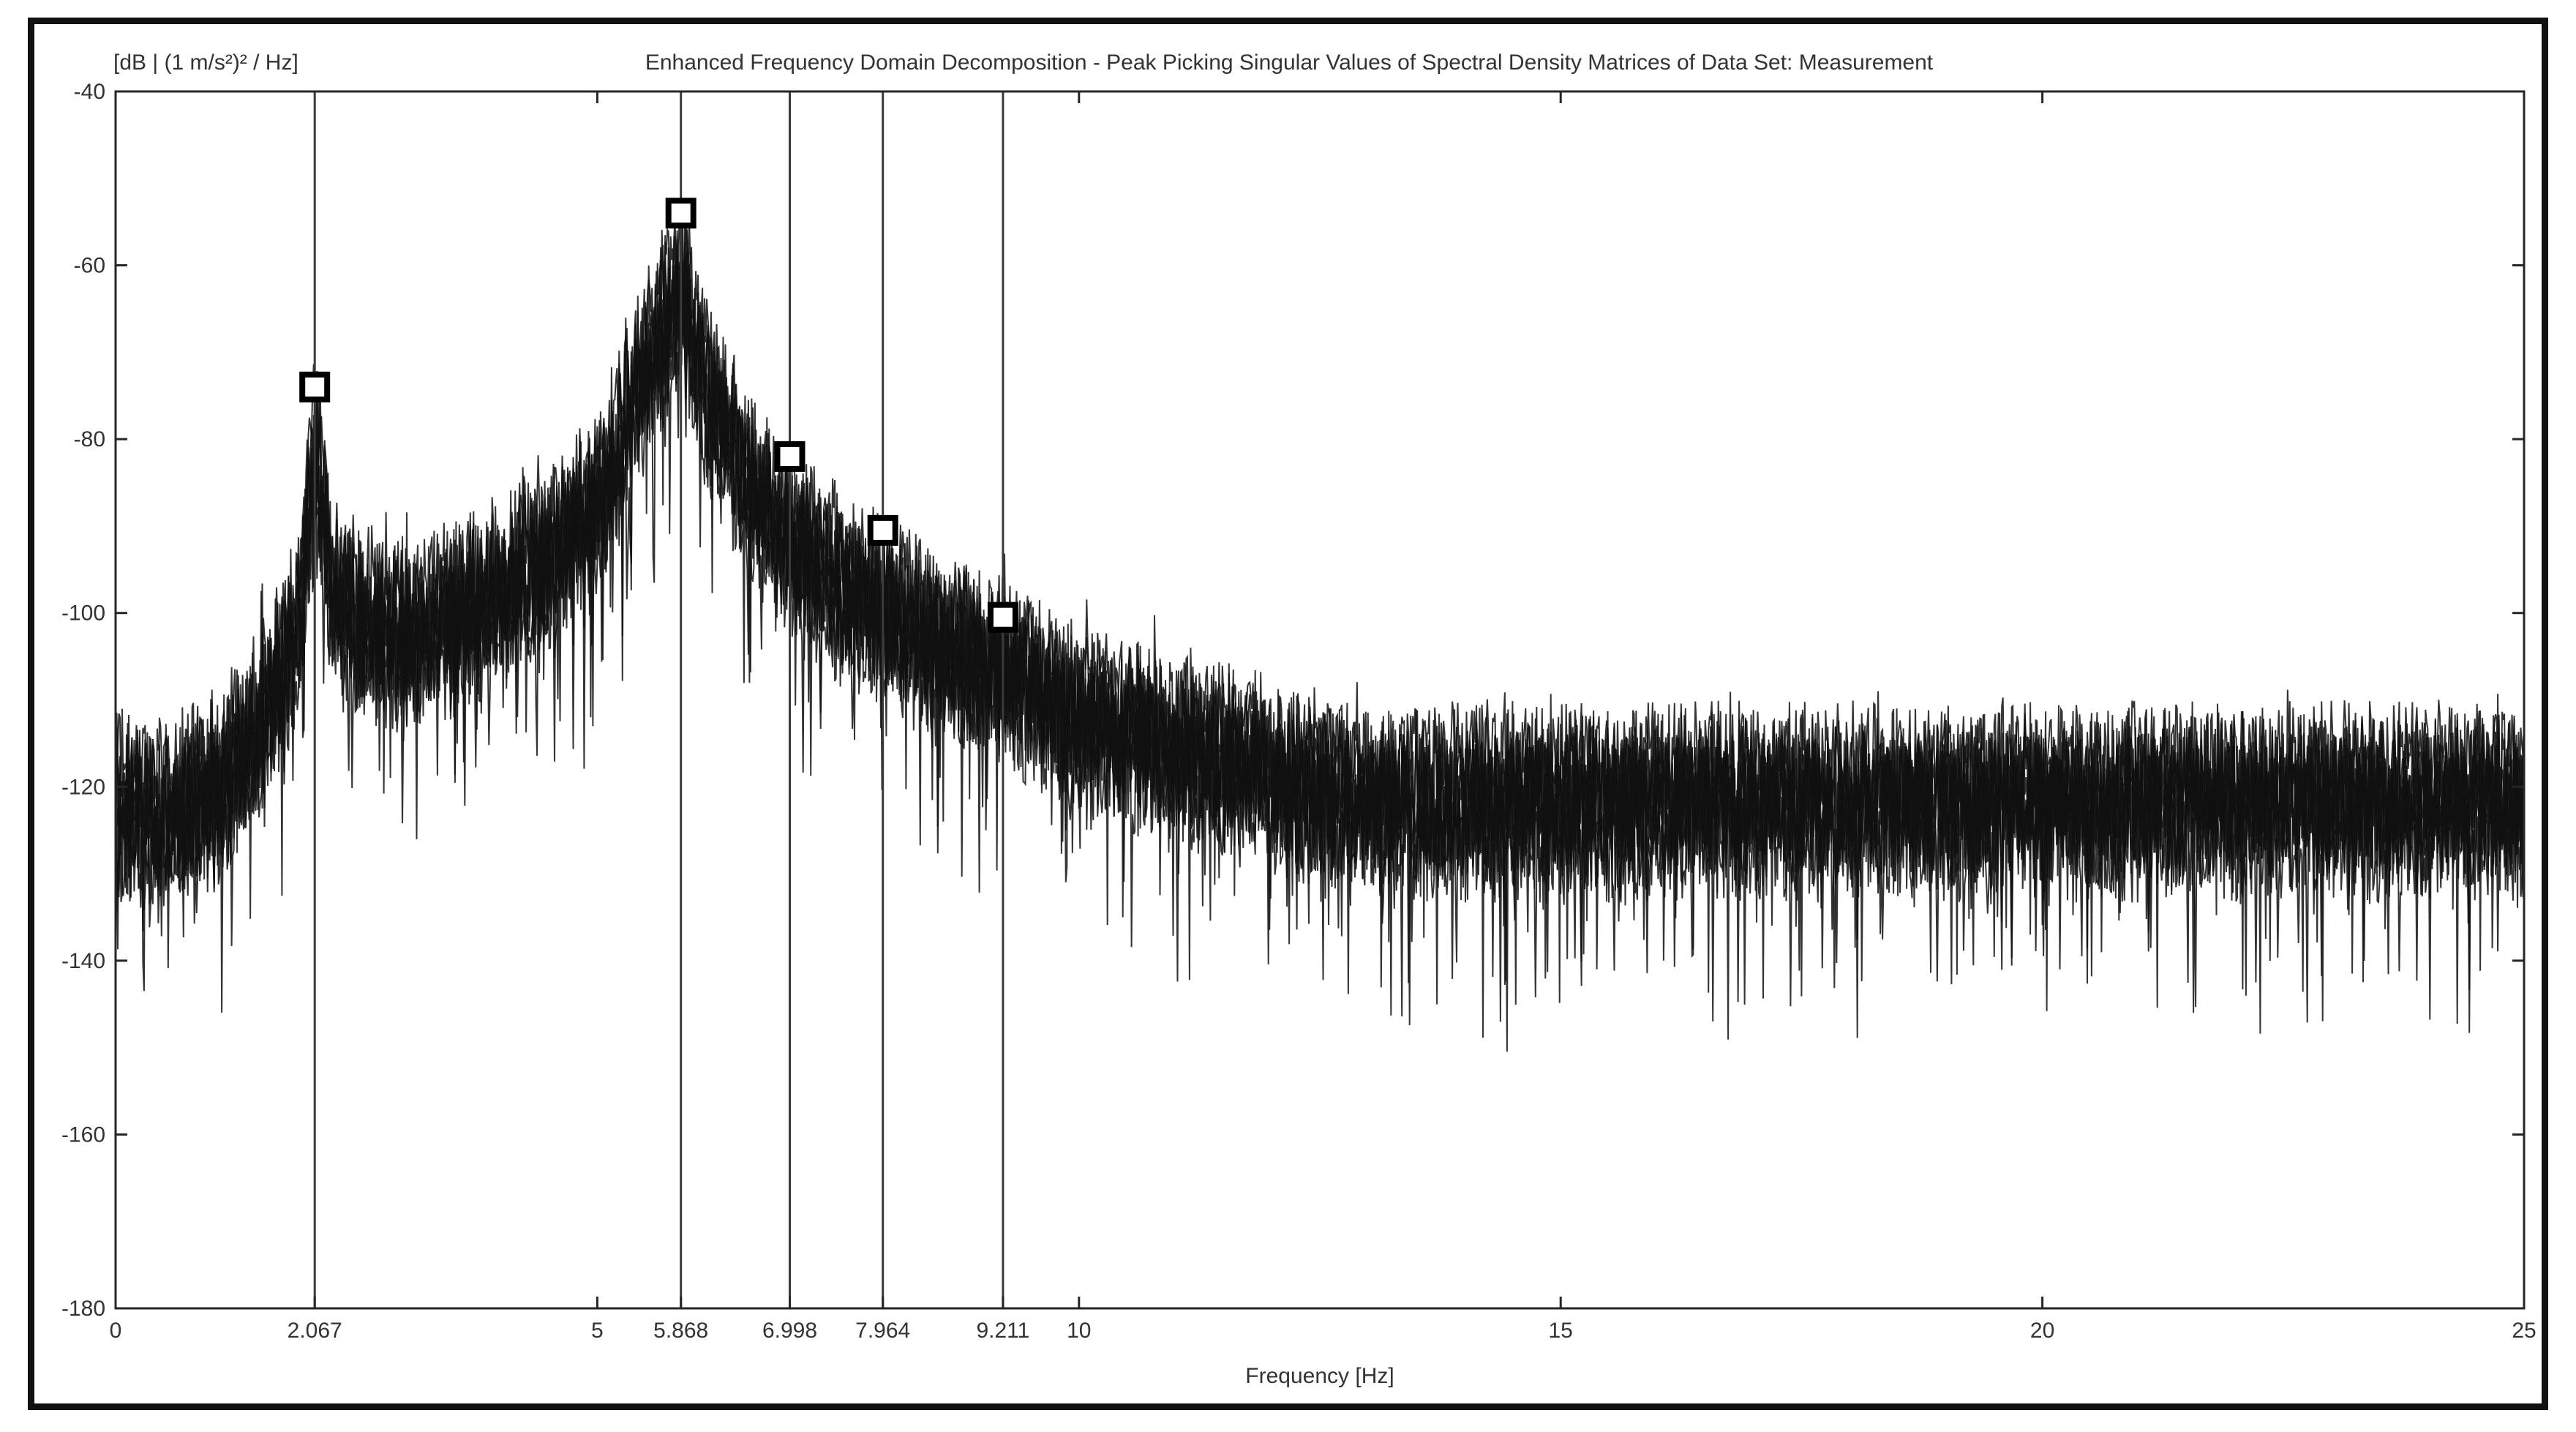 The height and width of the screenshot is (1432, 2576). Describe the element at coordinates (205, 62) in the screenshot. I see `y-axis-label: [dB | (1 m/s²)² / Hz]` at that location.